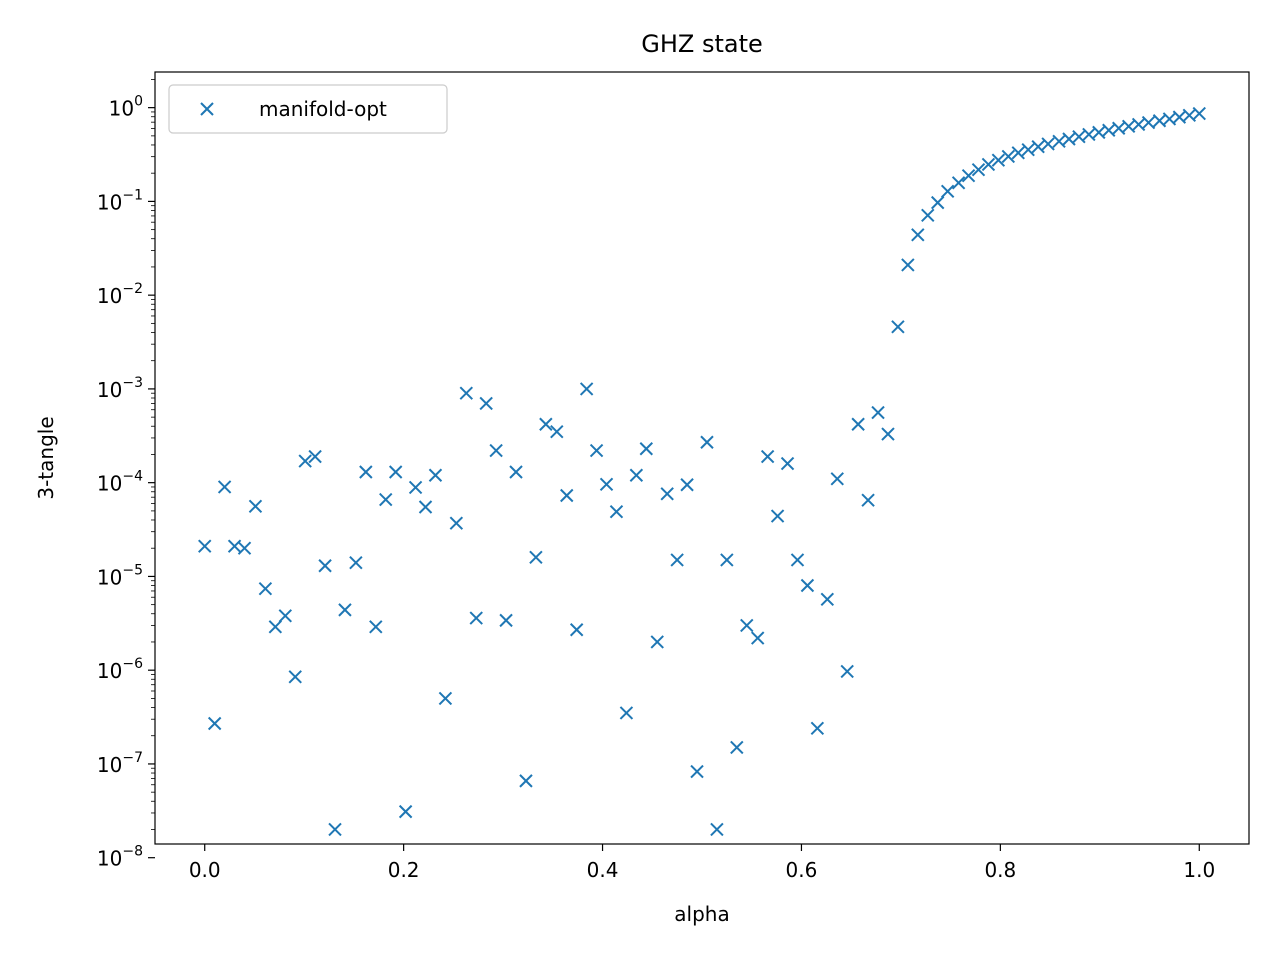  What do you see at coordinates (46, 457) in the screenshot?
I see `y-axis-label: 3-tangle` at bounding box center [46, 457].